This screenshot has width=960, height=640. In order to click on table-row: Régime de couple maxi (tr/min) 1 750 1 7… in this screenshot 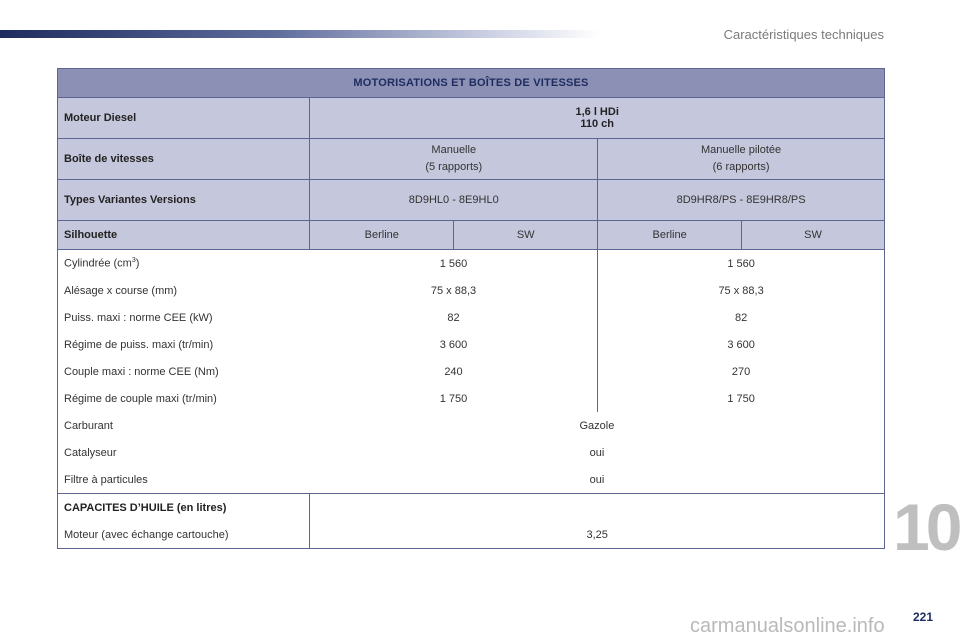, I will do `click(470, 398)`.